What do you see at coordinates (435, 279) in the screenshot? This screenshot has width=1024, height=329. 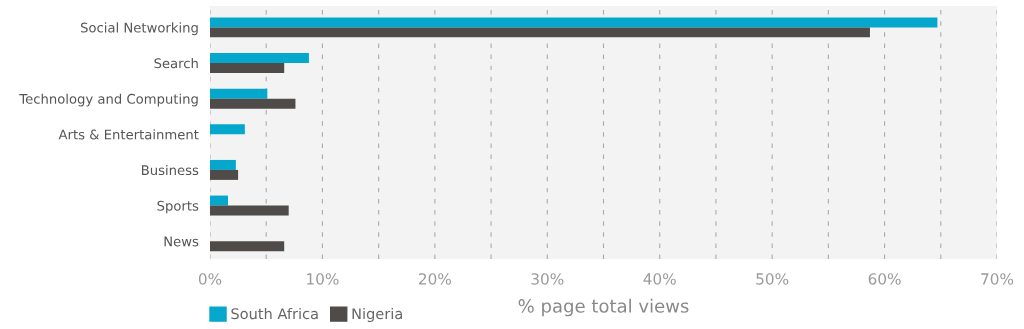 I see `x-tick-label: 20%` at bounding box center [435, 279].